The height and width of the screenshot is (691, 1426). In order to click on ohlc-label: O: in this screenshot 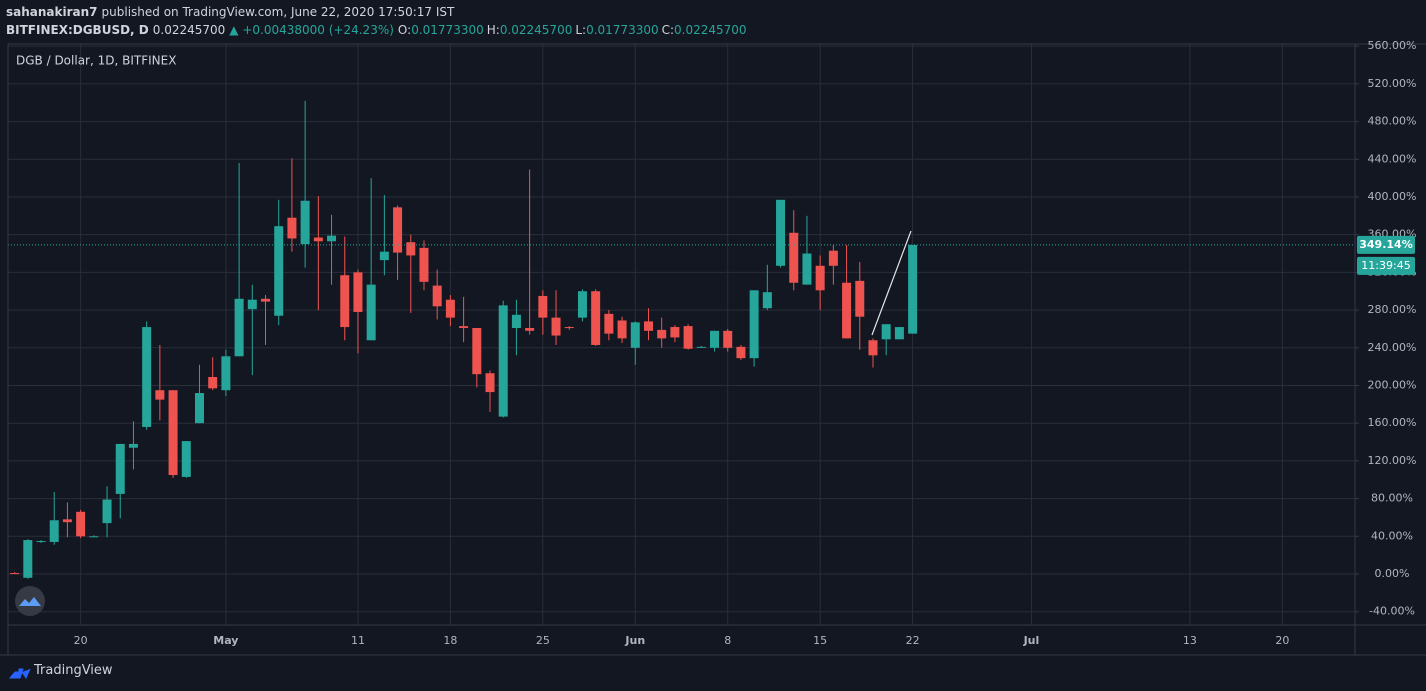, I will do `click(404, 30)`.